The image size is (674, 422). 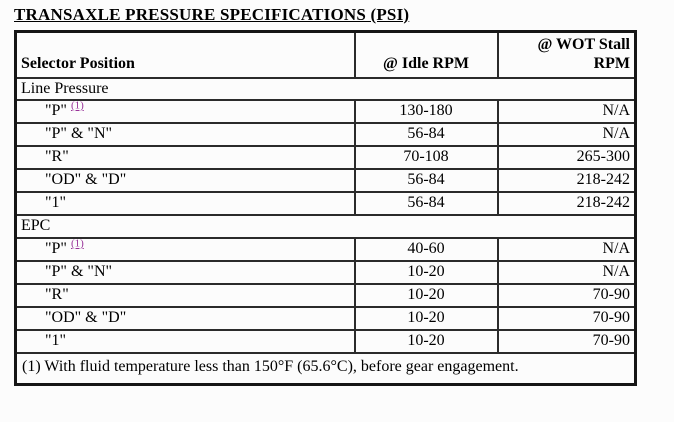 I want to click on section-label: EPC, so click(x=325, y=227).